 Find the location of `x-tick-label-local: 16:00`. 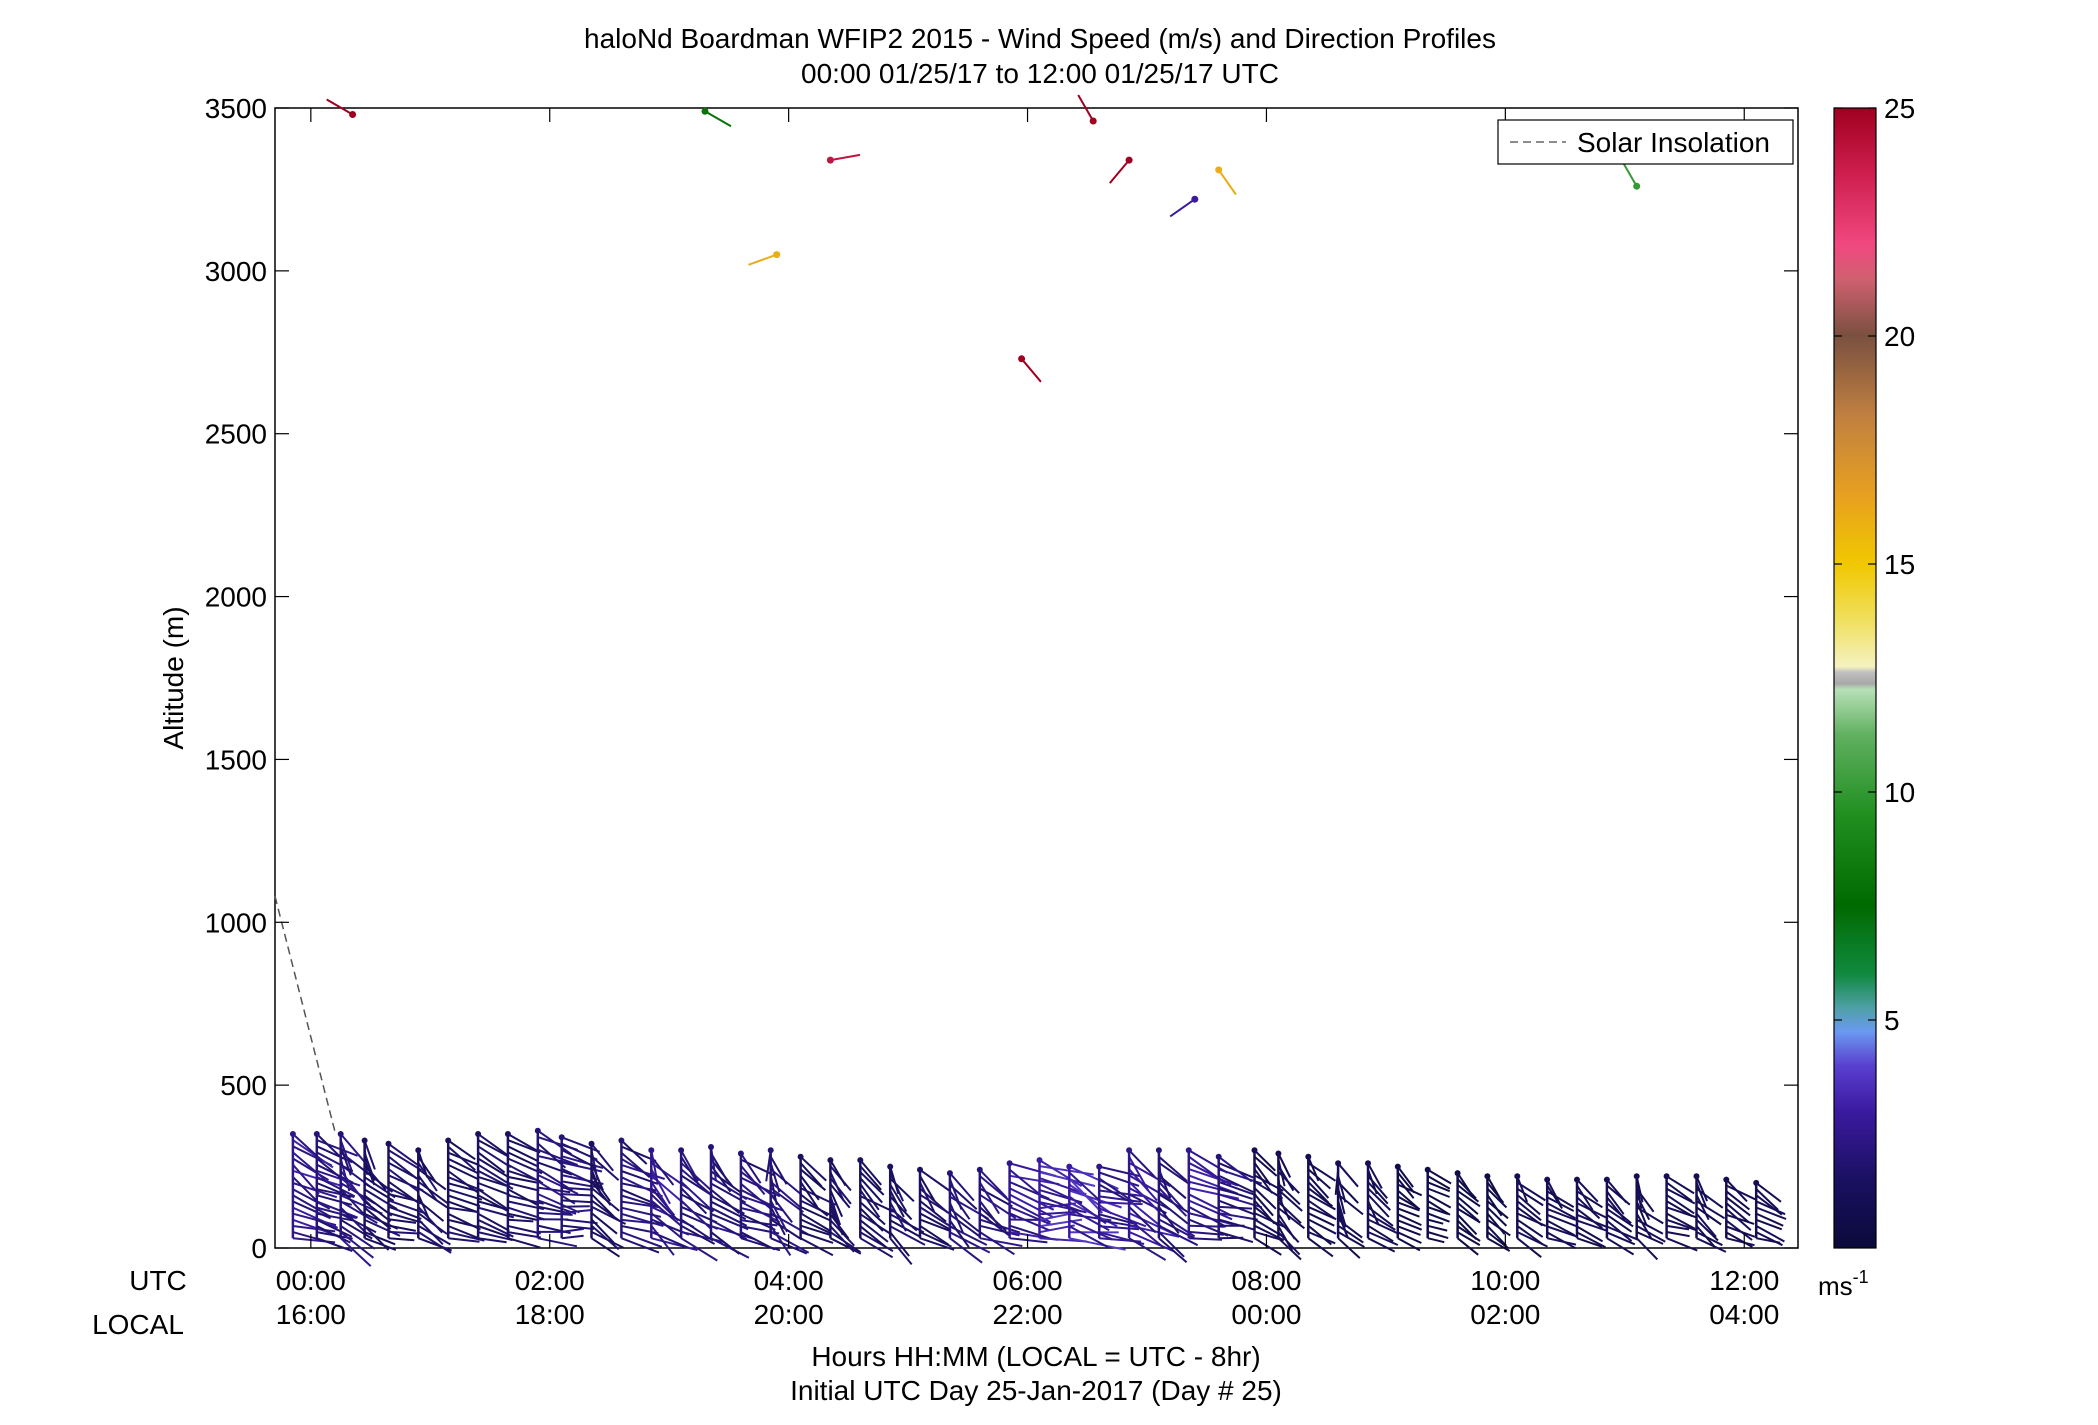

x-tick-label-local: 16:00 is located at coordinates (311, 1314).